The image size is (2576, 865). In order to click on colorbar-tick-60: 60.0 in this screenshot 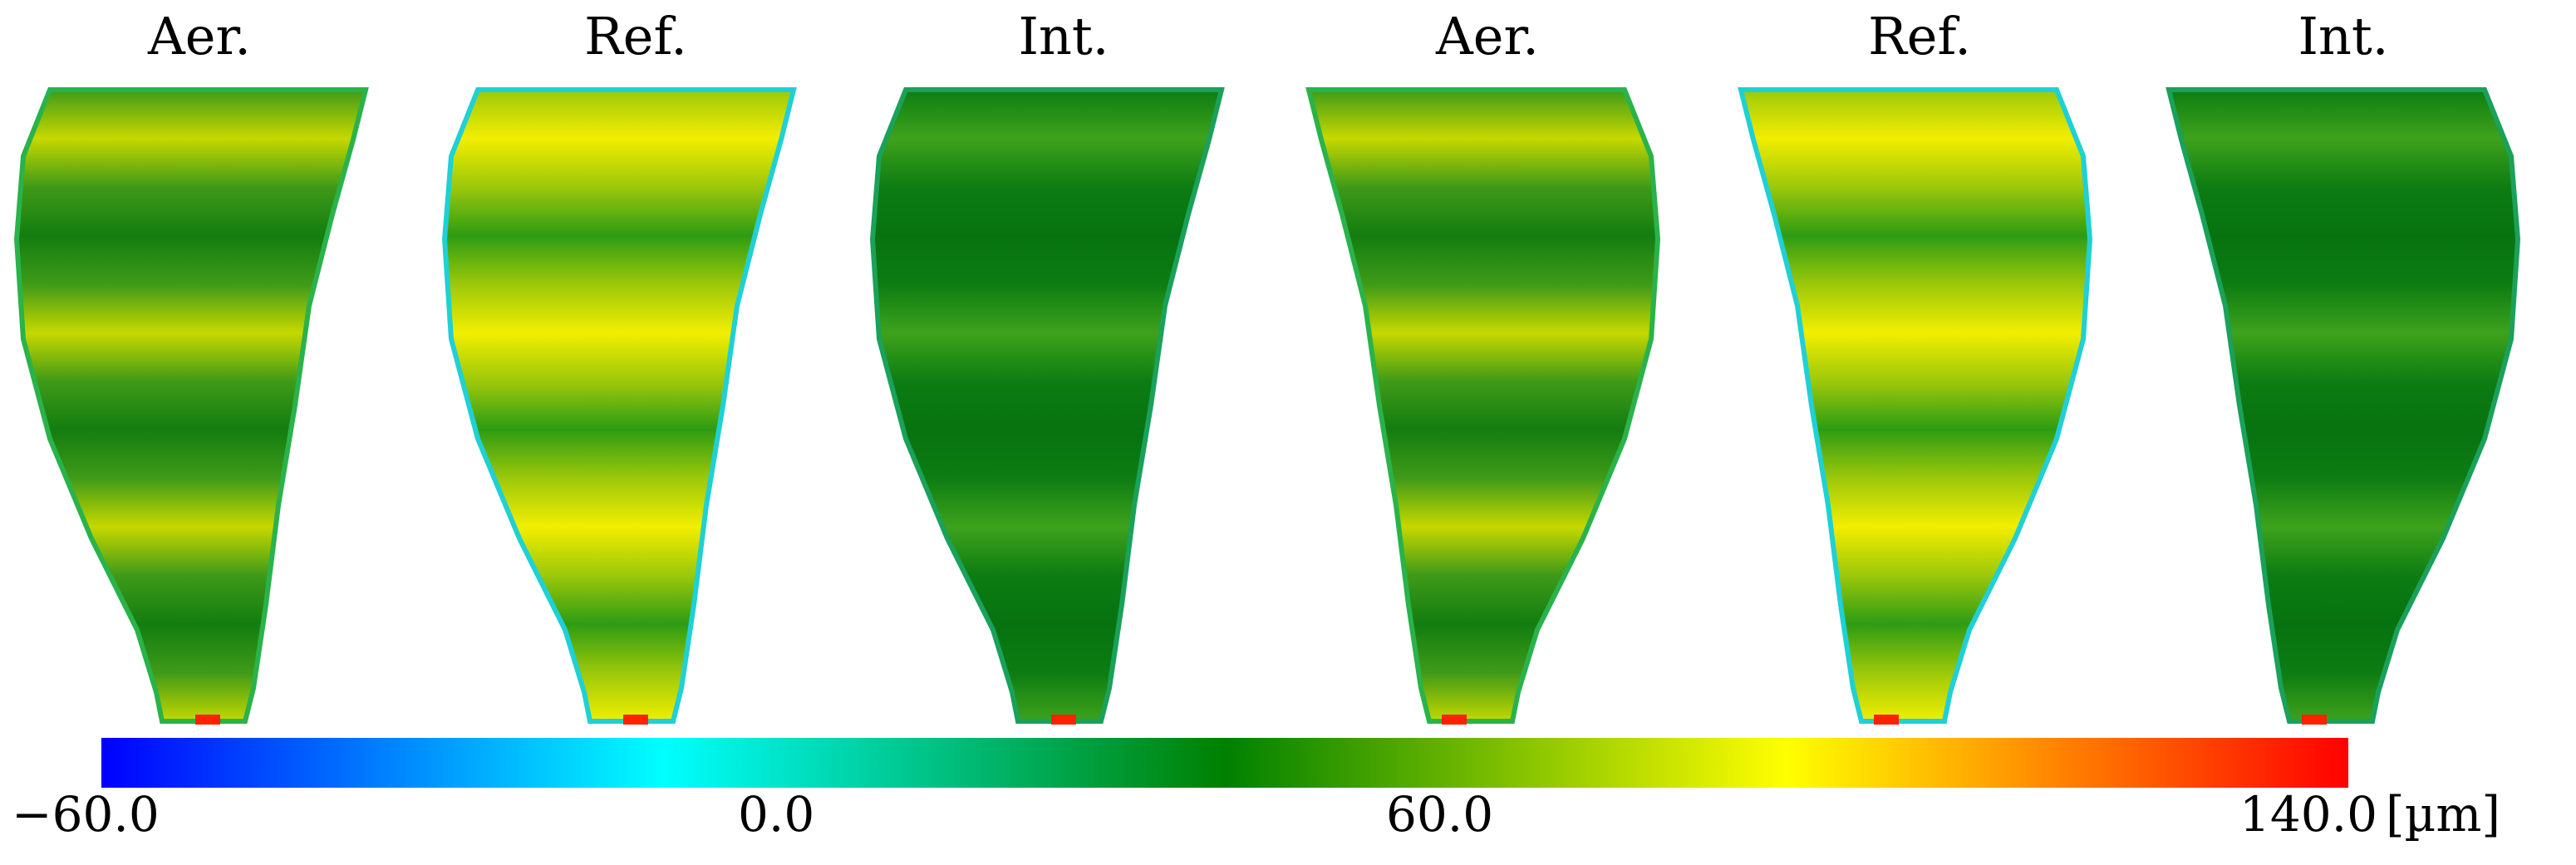, I will do `click(1440, 814)`.